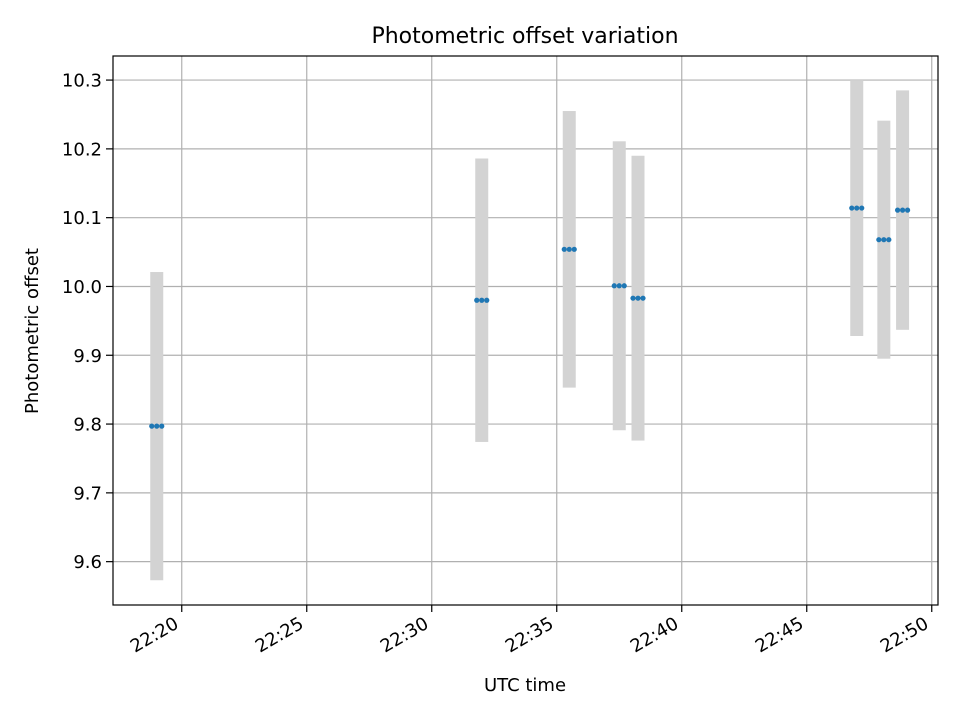 This screenshot has height=720, width=960. What do you see at coordinates (525, 685) in the screenshot?
I see `x-axis-label: UTC time` at bounding box center [525, 685].